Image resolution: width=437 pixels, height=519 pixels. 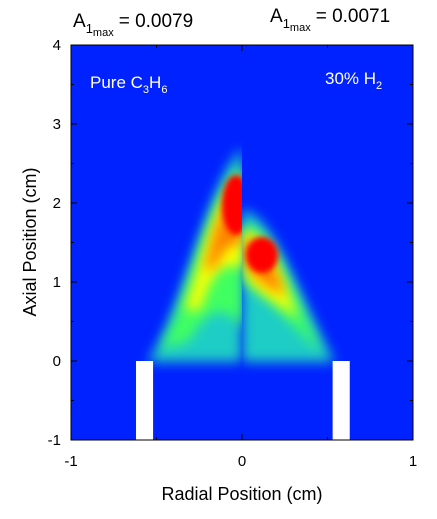 I want to click on panel-label-left-text: Pure C, so click(x=116, y=82).